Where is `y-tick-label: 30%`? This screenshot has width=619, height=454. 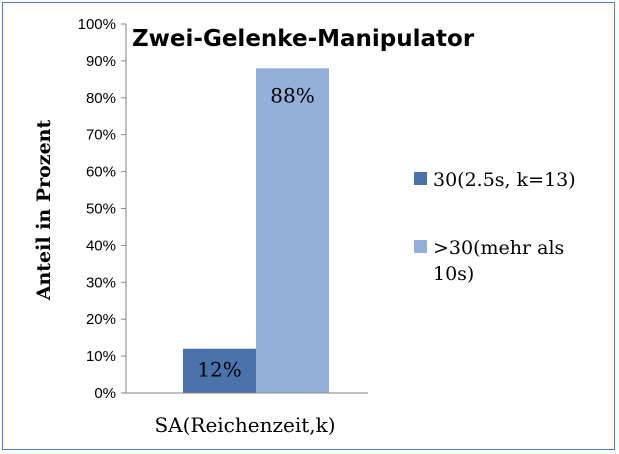 y-tick-label: 30% is located at coordinates (101, 282).